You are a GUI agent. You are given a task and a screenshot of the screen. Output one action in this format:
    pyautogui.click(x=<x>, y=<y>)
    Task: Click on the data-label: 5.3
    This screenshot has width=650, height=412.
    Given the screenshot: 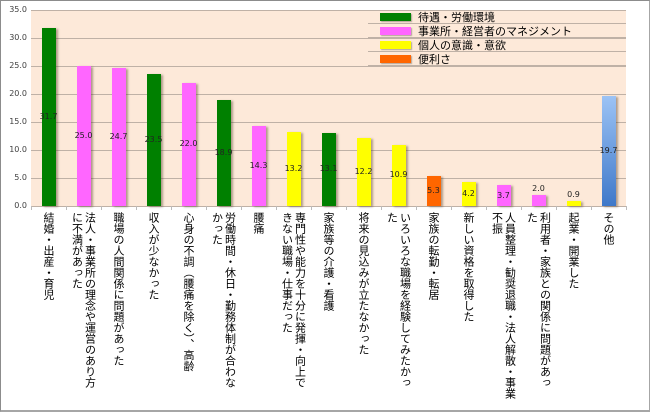 What is the action you would take?
    pyautogui.click(x=433, y=191)
    